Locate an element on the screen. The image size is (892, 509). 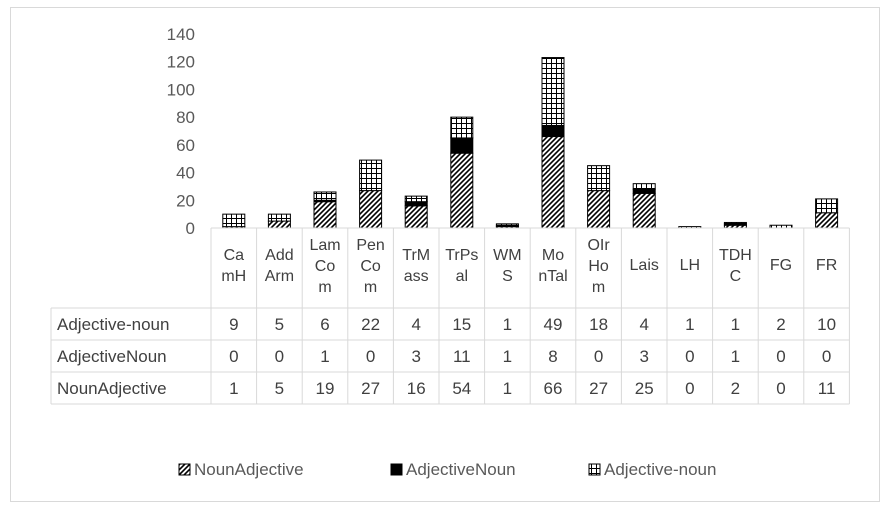
legend: NounAdjective AdjectiveNoun Adjective-noun is located at coordinates (447, 469).